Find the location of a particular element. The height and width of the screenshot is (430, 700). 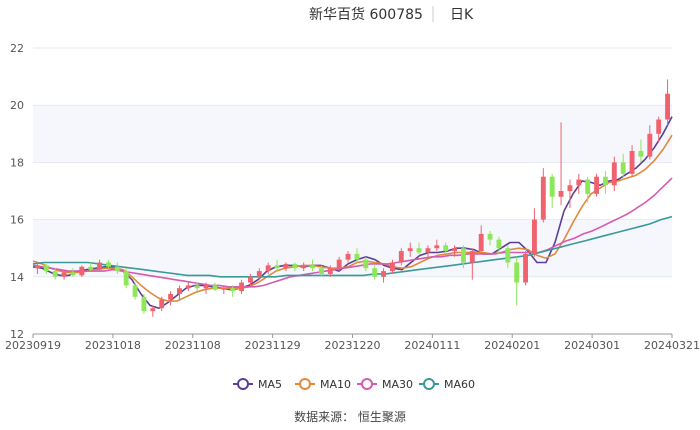

x-tick-label: 20240111 is located at coordinates (432, 345).